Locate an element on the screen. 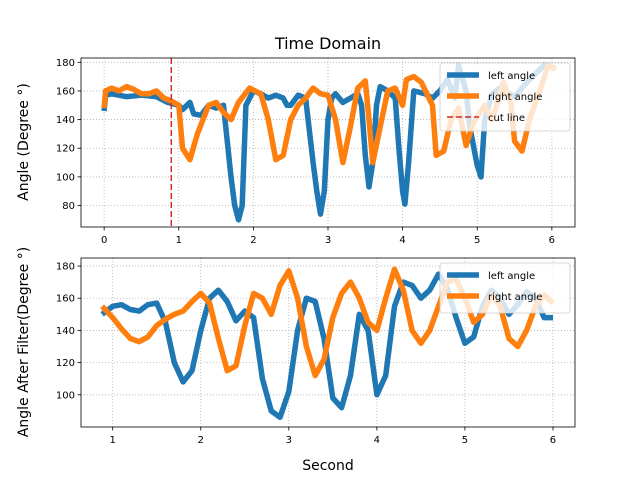  x-axis-label: Second is located at coordinates (328, 466).